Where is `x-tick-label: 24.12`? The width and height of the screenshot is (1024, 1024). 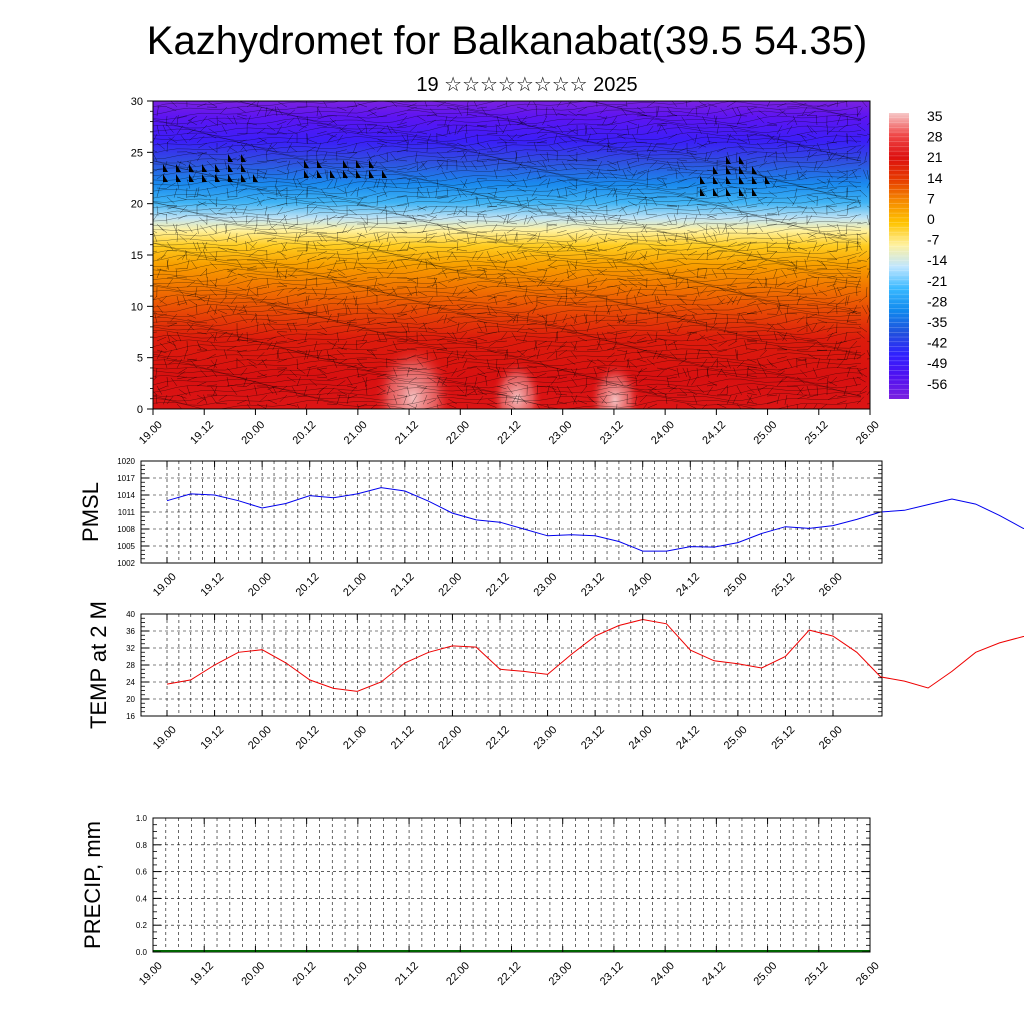
x-tick-label: 24.12 is located at coordinates (688, 585).